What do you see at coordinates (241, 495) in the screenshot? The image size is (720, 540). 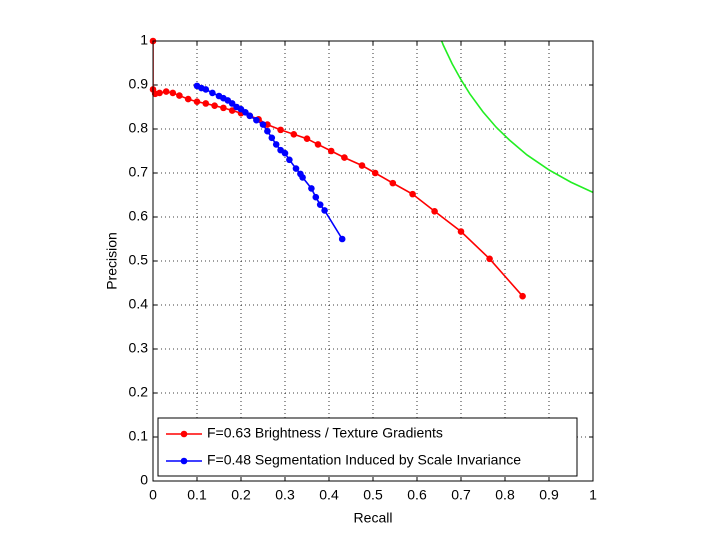 I see `x-tick-label: 0.2` at bounding box center [241, 495].